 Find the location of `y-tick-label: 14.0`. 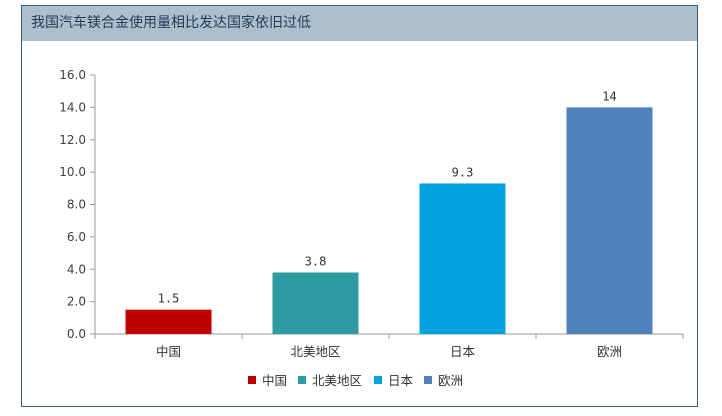

y-tick-label: 14.0 is located at coordinates (72, 107).